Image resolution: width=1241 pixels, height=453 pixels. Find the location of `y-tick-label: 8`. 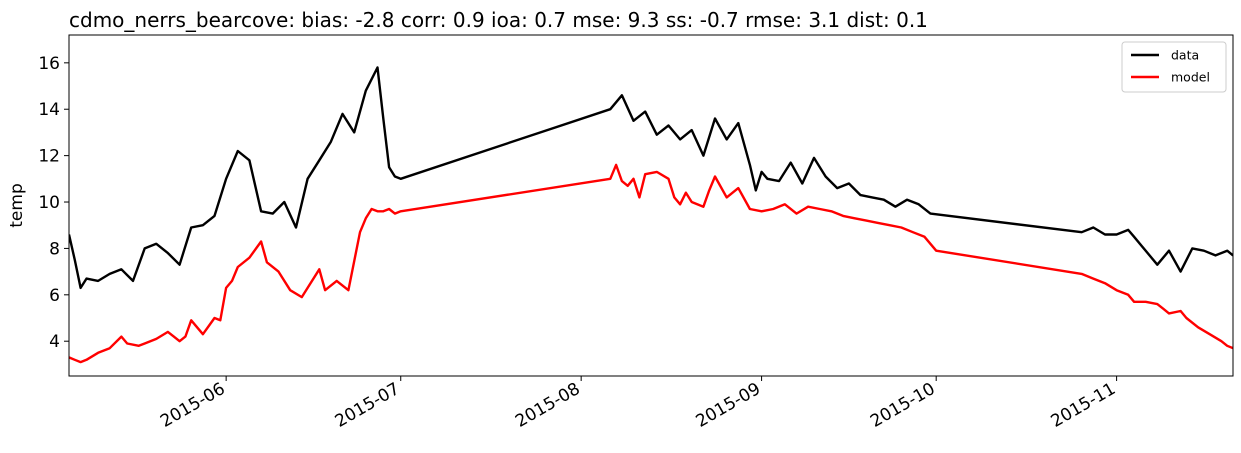

y-tick-label: 8 is located at coordinates (54, 249).